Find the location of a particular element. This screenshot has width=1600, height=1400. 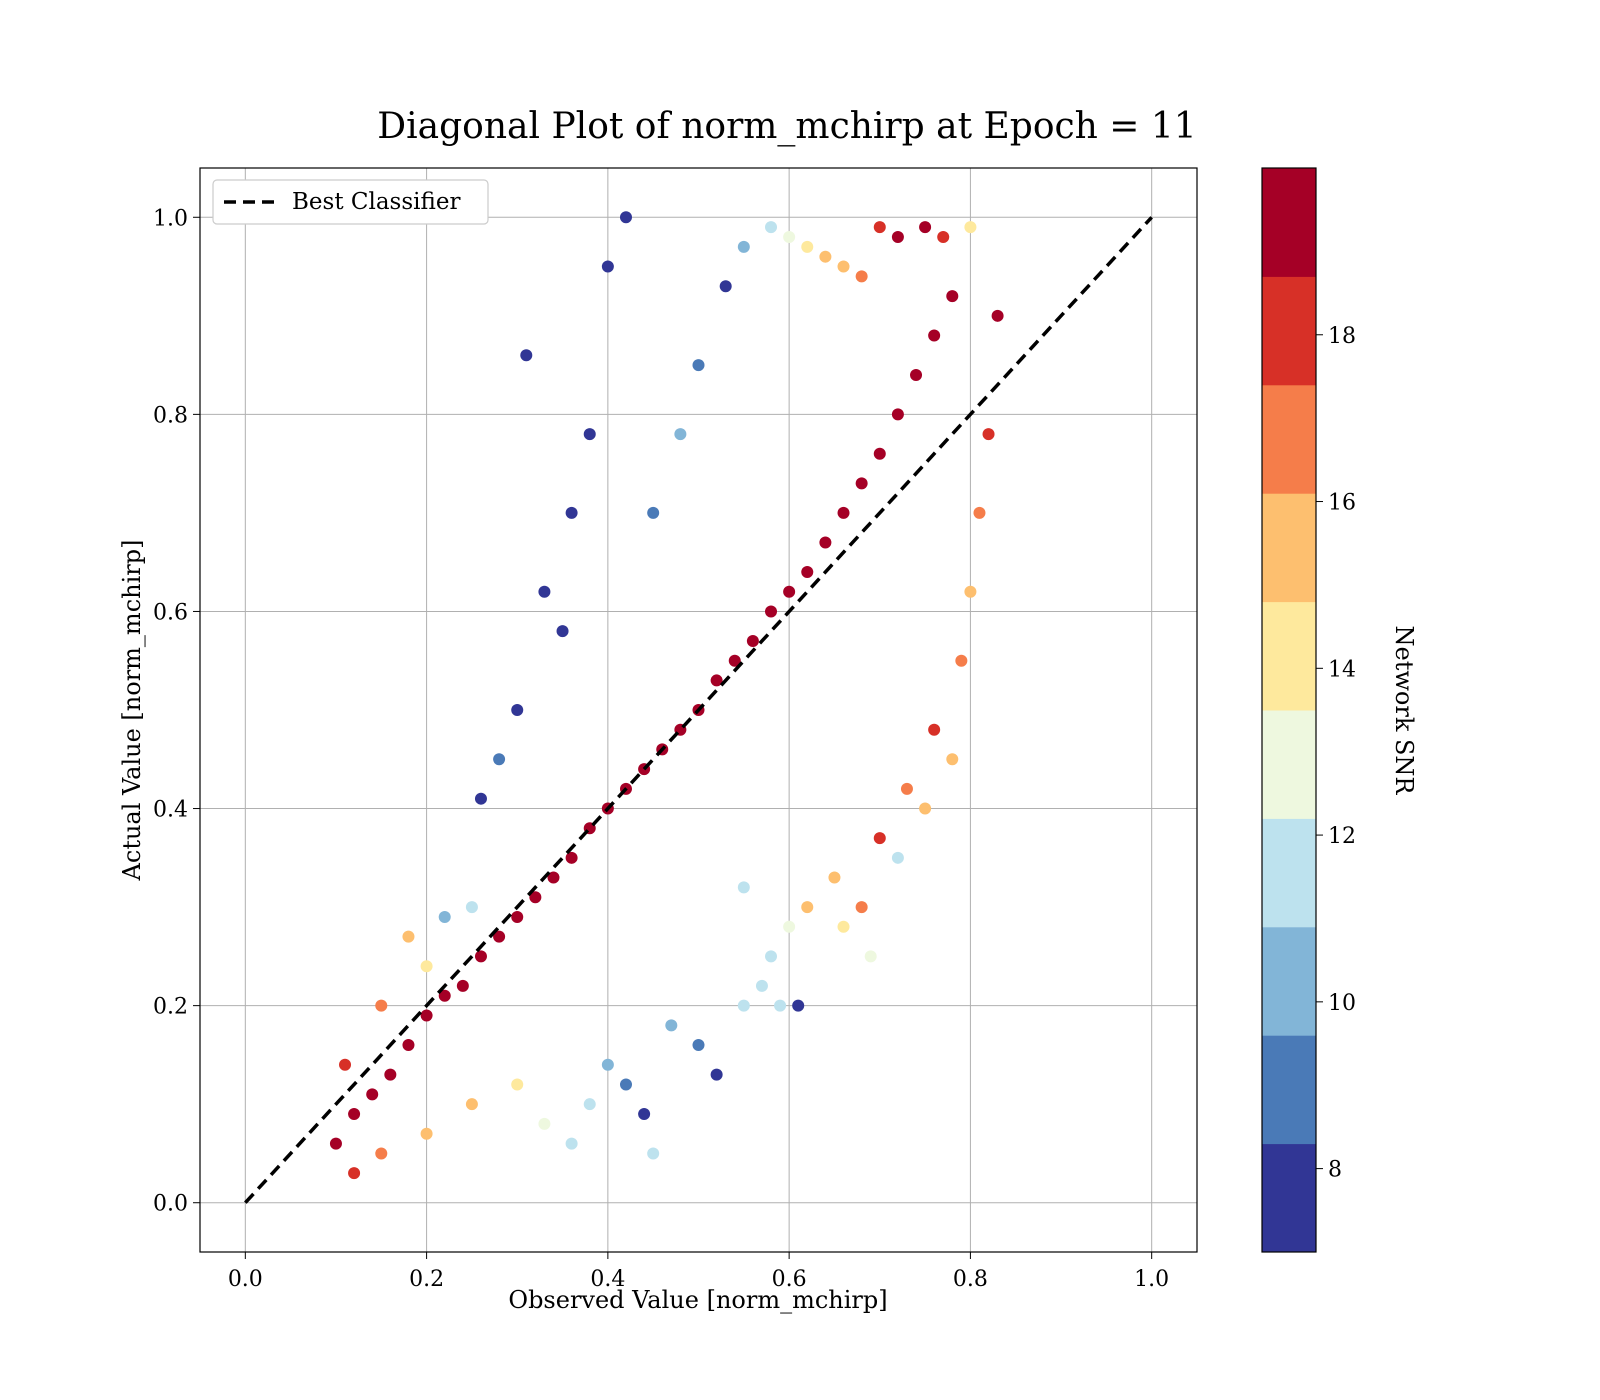

colorbar-tick-label: 8 is located at coordinates (1335, 1170).